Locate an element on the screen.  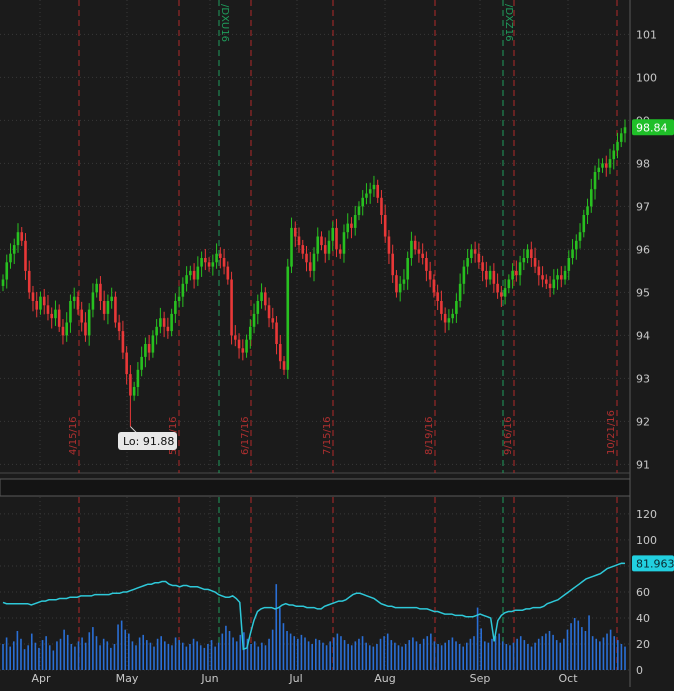
month-label: Apr is located at coordinates (41, 678).